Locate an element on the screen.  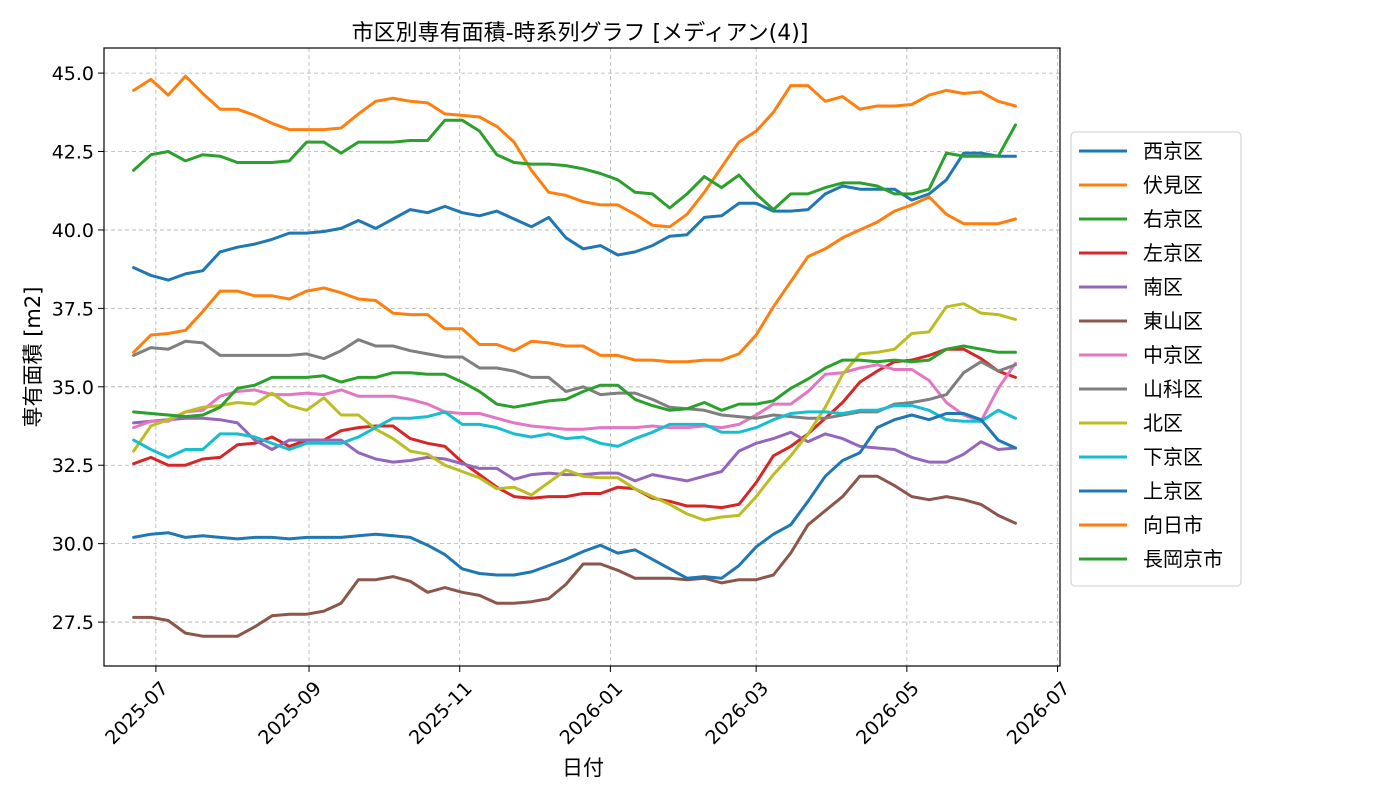
legend-label: 西京区 is located at coordinates (1173, 151).